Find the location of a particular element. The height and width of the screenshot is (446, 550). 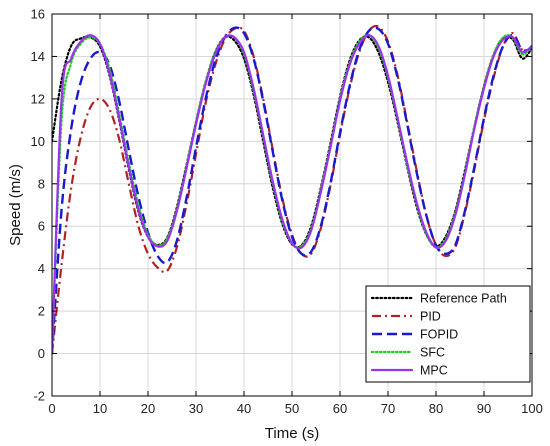

x-tick-label: 100 is located at coordinates (532, 408).